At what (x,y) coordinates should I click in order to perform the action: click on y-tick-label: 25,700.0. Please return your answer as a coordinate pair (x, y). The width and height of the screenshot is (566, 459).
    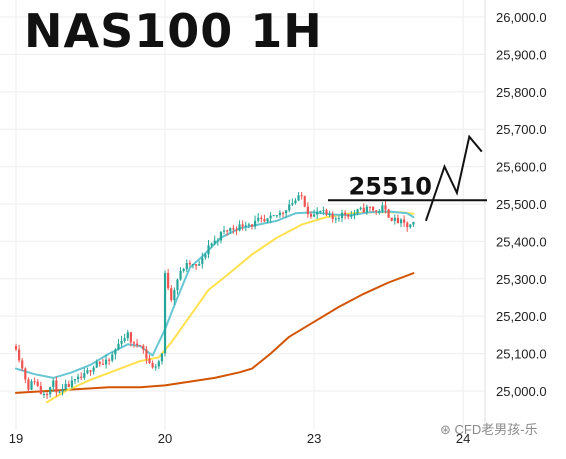
    Looking at the image, I should click on (521, 129).